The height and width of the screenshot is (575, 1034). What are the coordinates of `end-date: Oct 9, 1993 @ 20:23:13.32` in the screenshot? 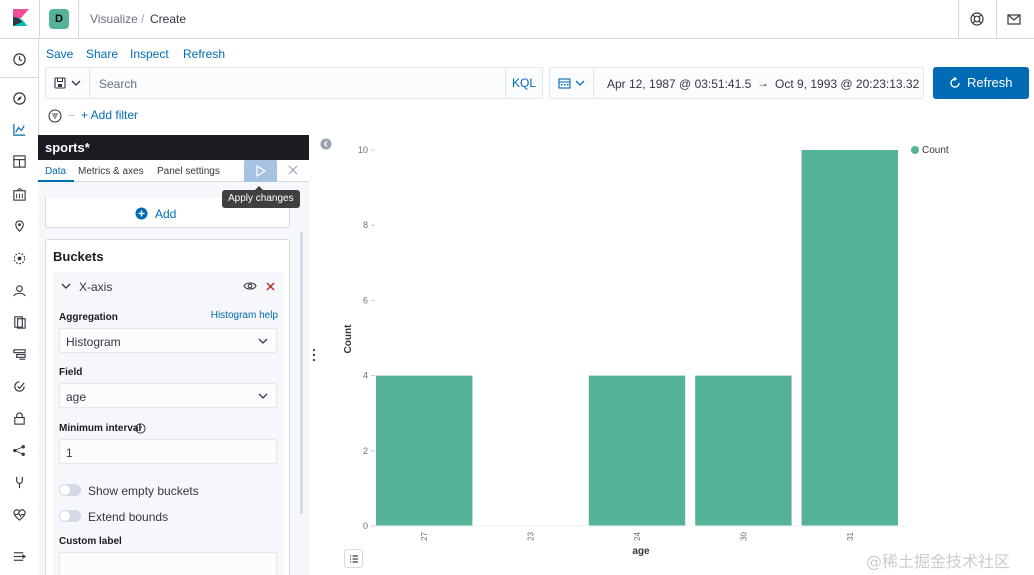 It's located at (847, 84).